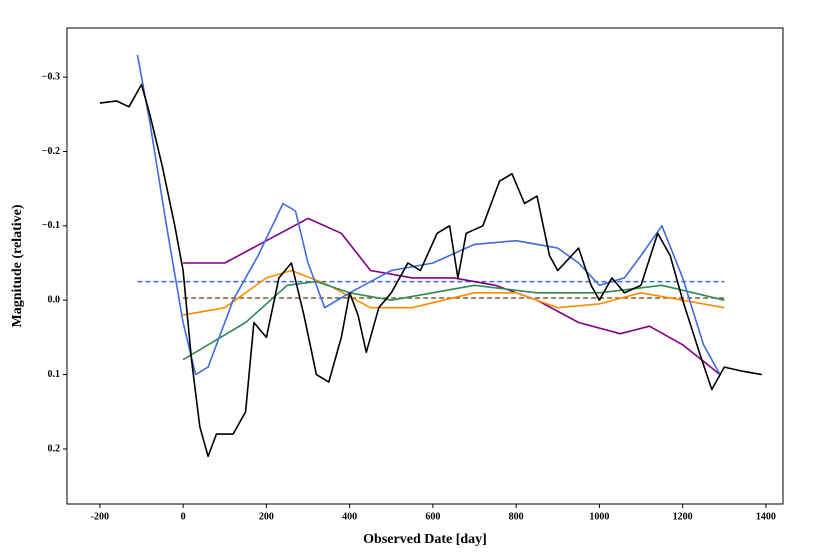  I want to click on y-tick-label: 0.1, so click(54, 374).